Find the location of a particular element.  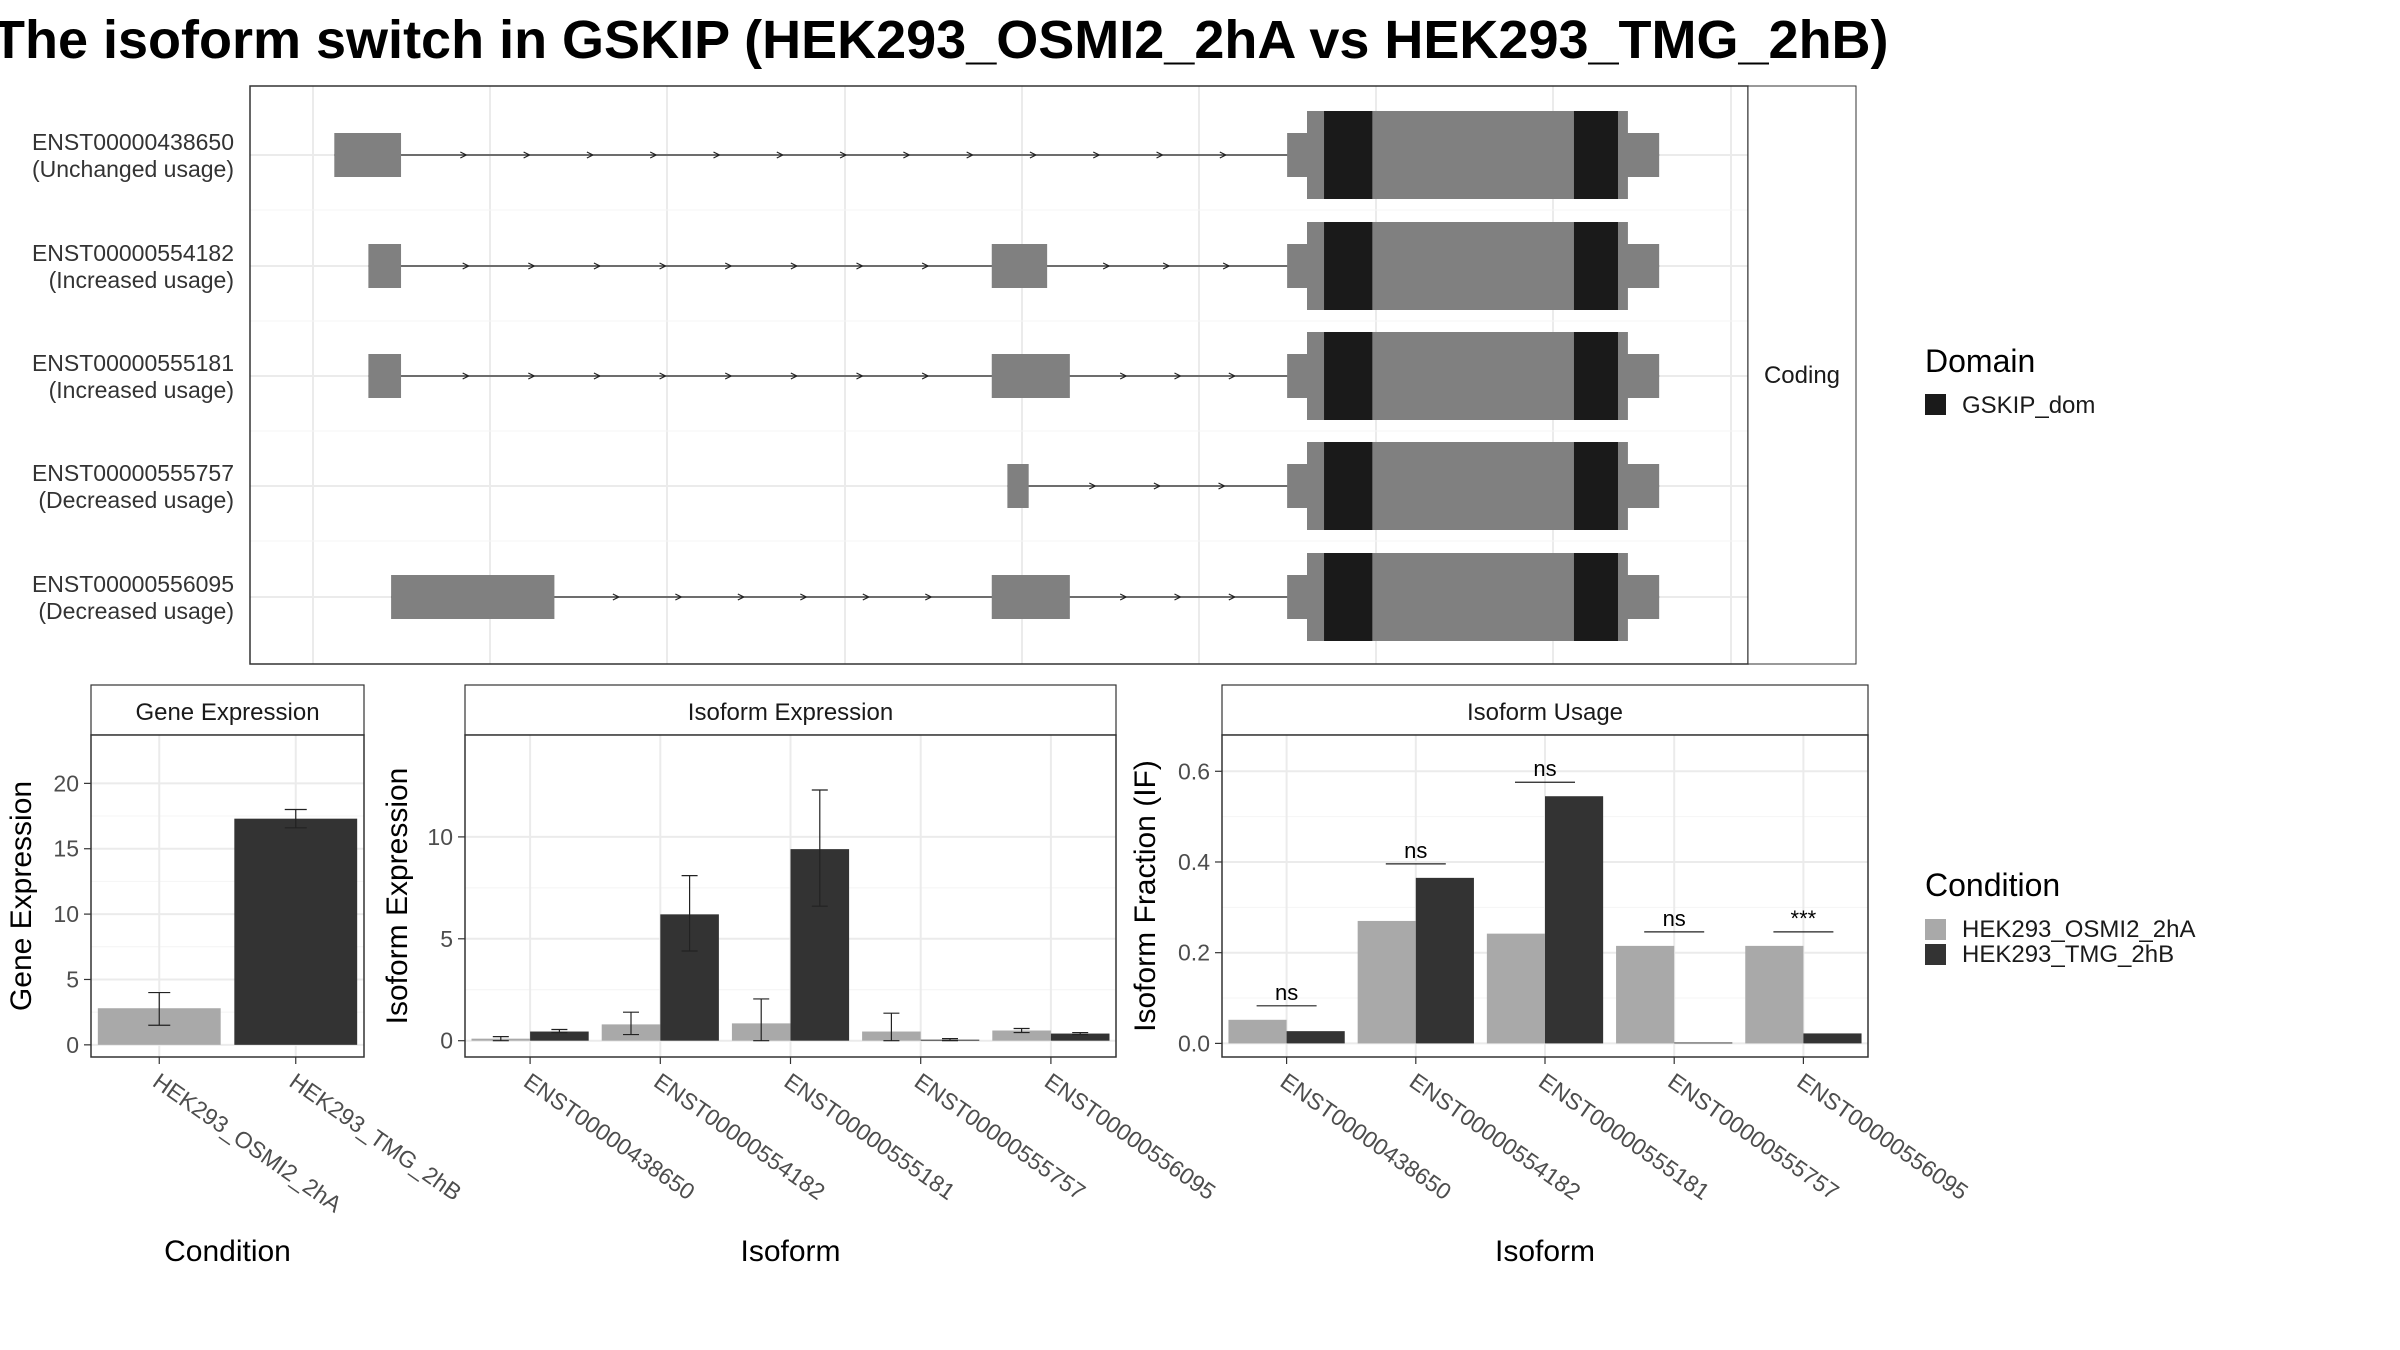

transcript-id-label: ENST00000555757 is located at coordinates (133, 473).